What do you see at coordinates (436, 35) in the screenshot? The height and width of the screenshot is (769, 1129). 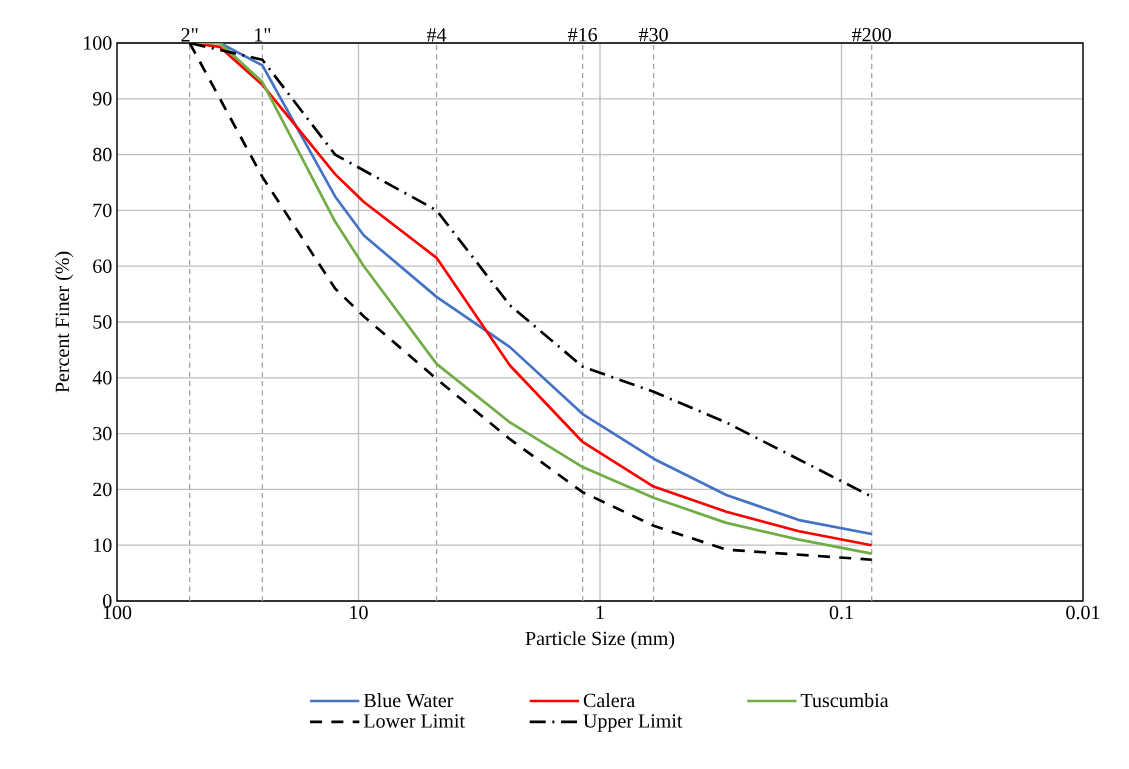 I see `annotation: #4` at bounding box center [436, 35].